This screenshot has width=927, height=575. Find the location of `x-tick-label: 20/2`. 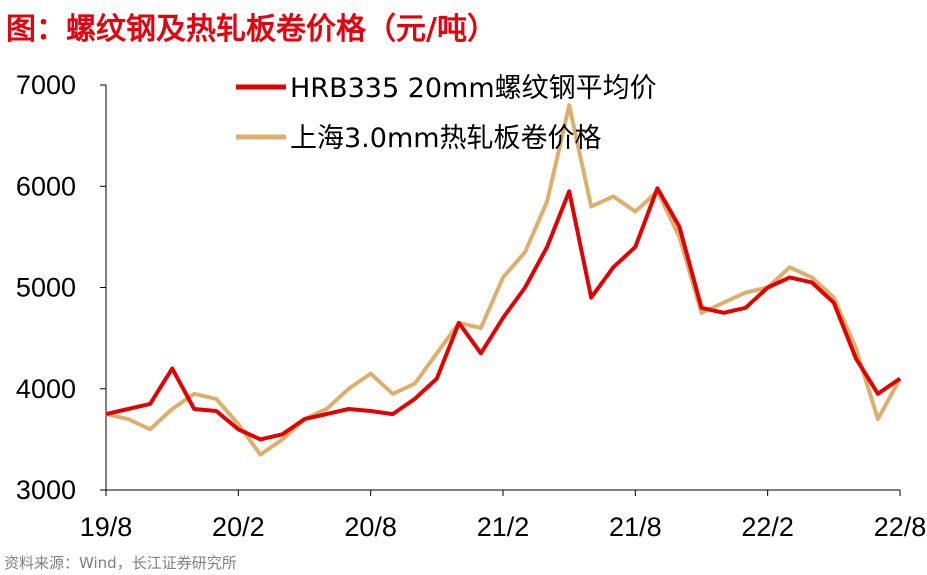

x-tick-label: 20/2 is located at coordinates (238, 527).